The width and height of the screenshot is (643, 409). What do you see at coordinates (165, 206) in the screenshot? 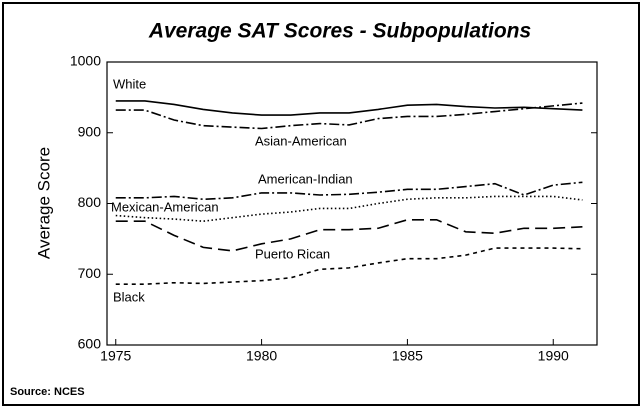
I see `series-label: Mexican-American` at bounding box center [165, 206].